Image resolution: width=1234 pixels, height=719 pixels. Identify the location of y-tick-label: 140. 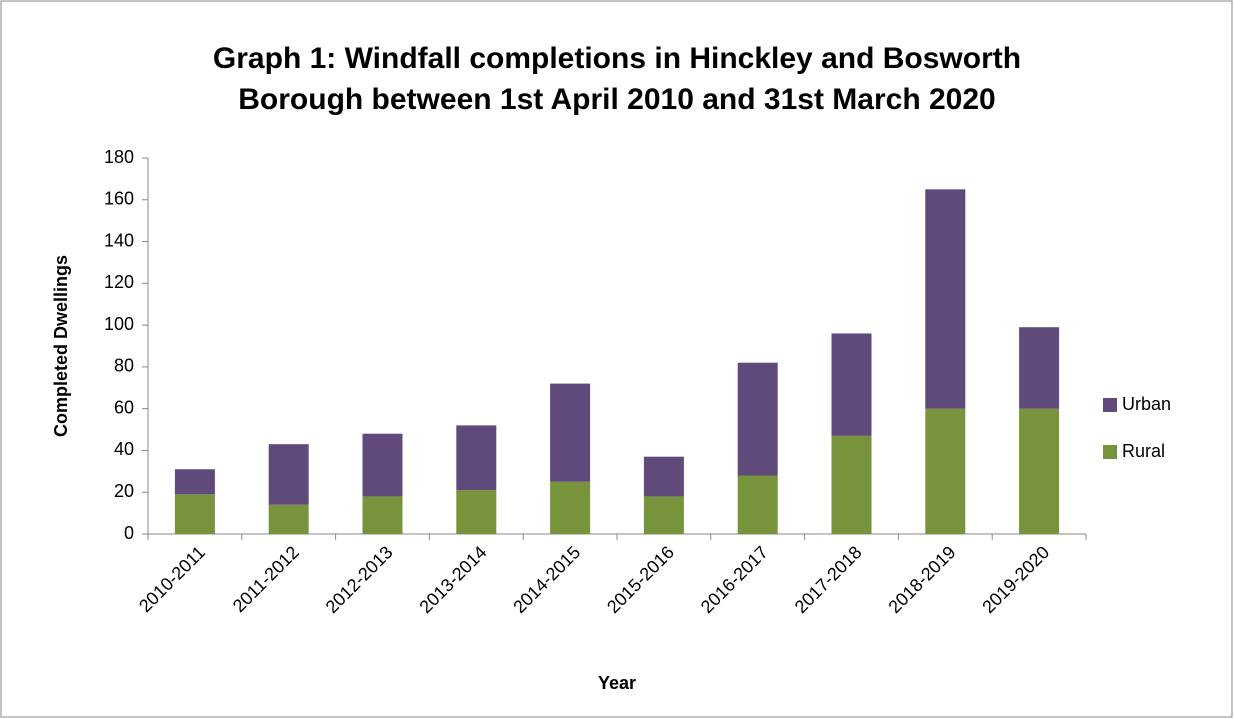
(119, 240).